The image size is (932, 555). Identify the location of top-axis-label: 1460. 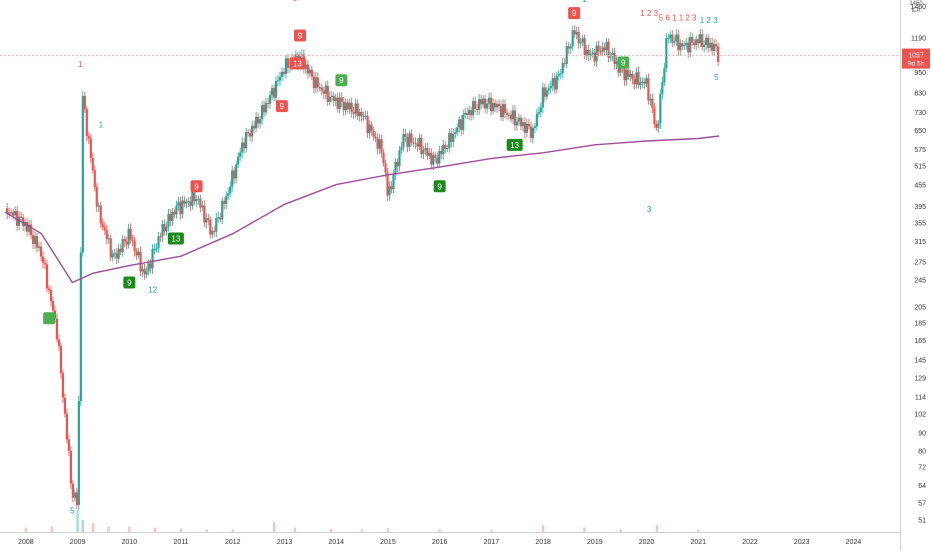
(916, 4).